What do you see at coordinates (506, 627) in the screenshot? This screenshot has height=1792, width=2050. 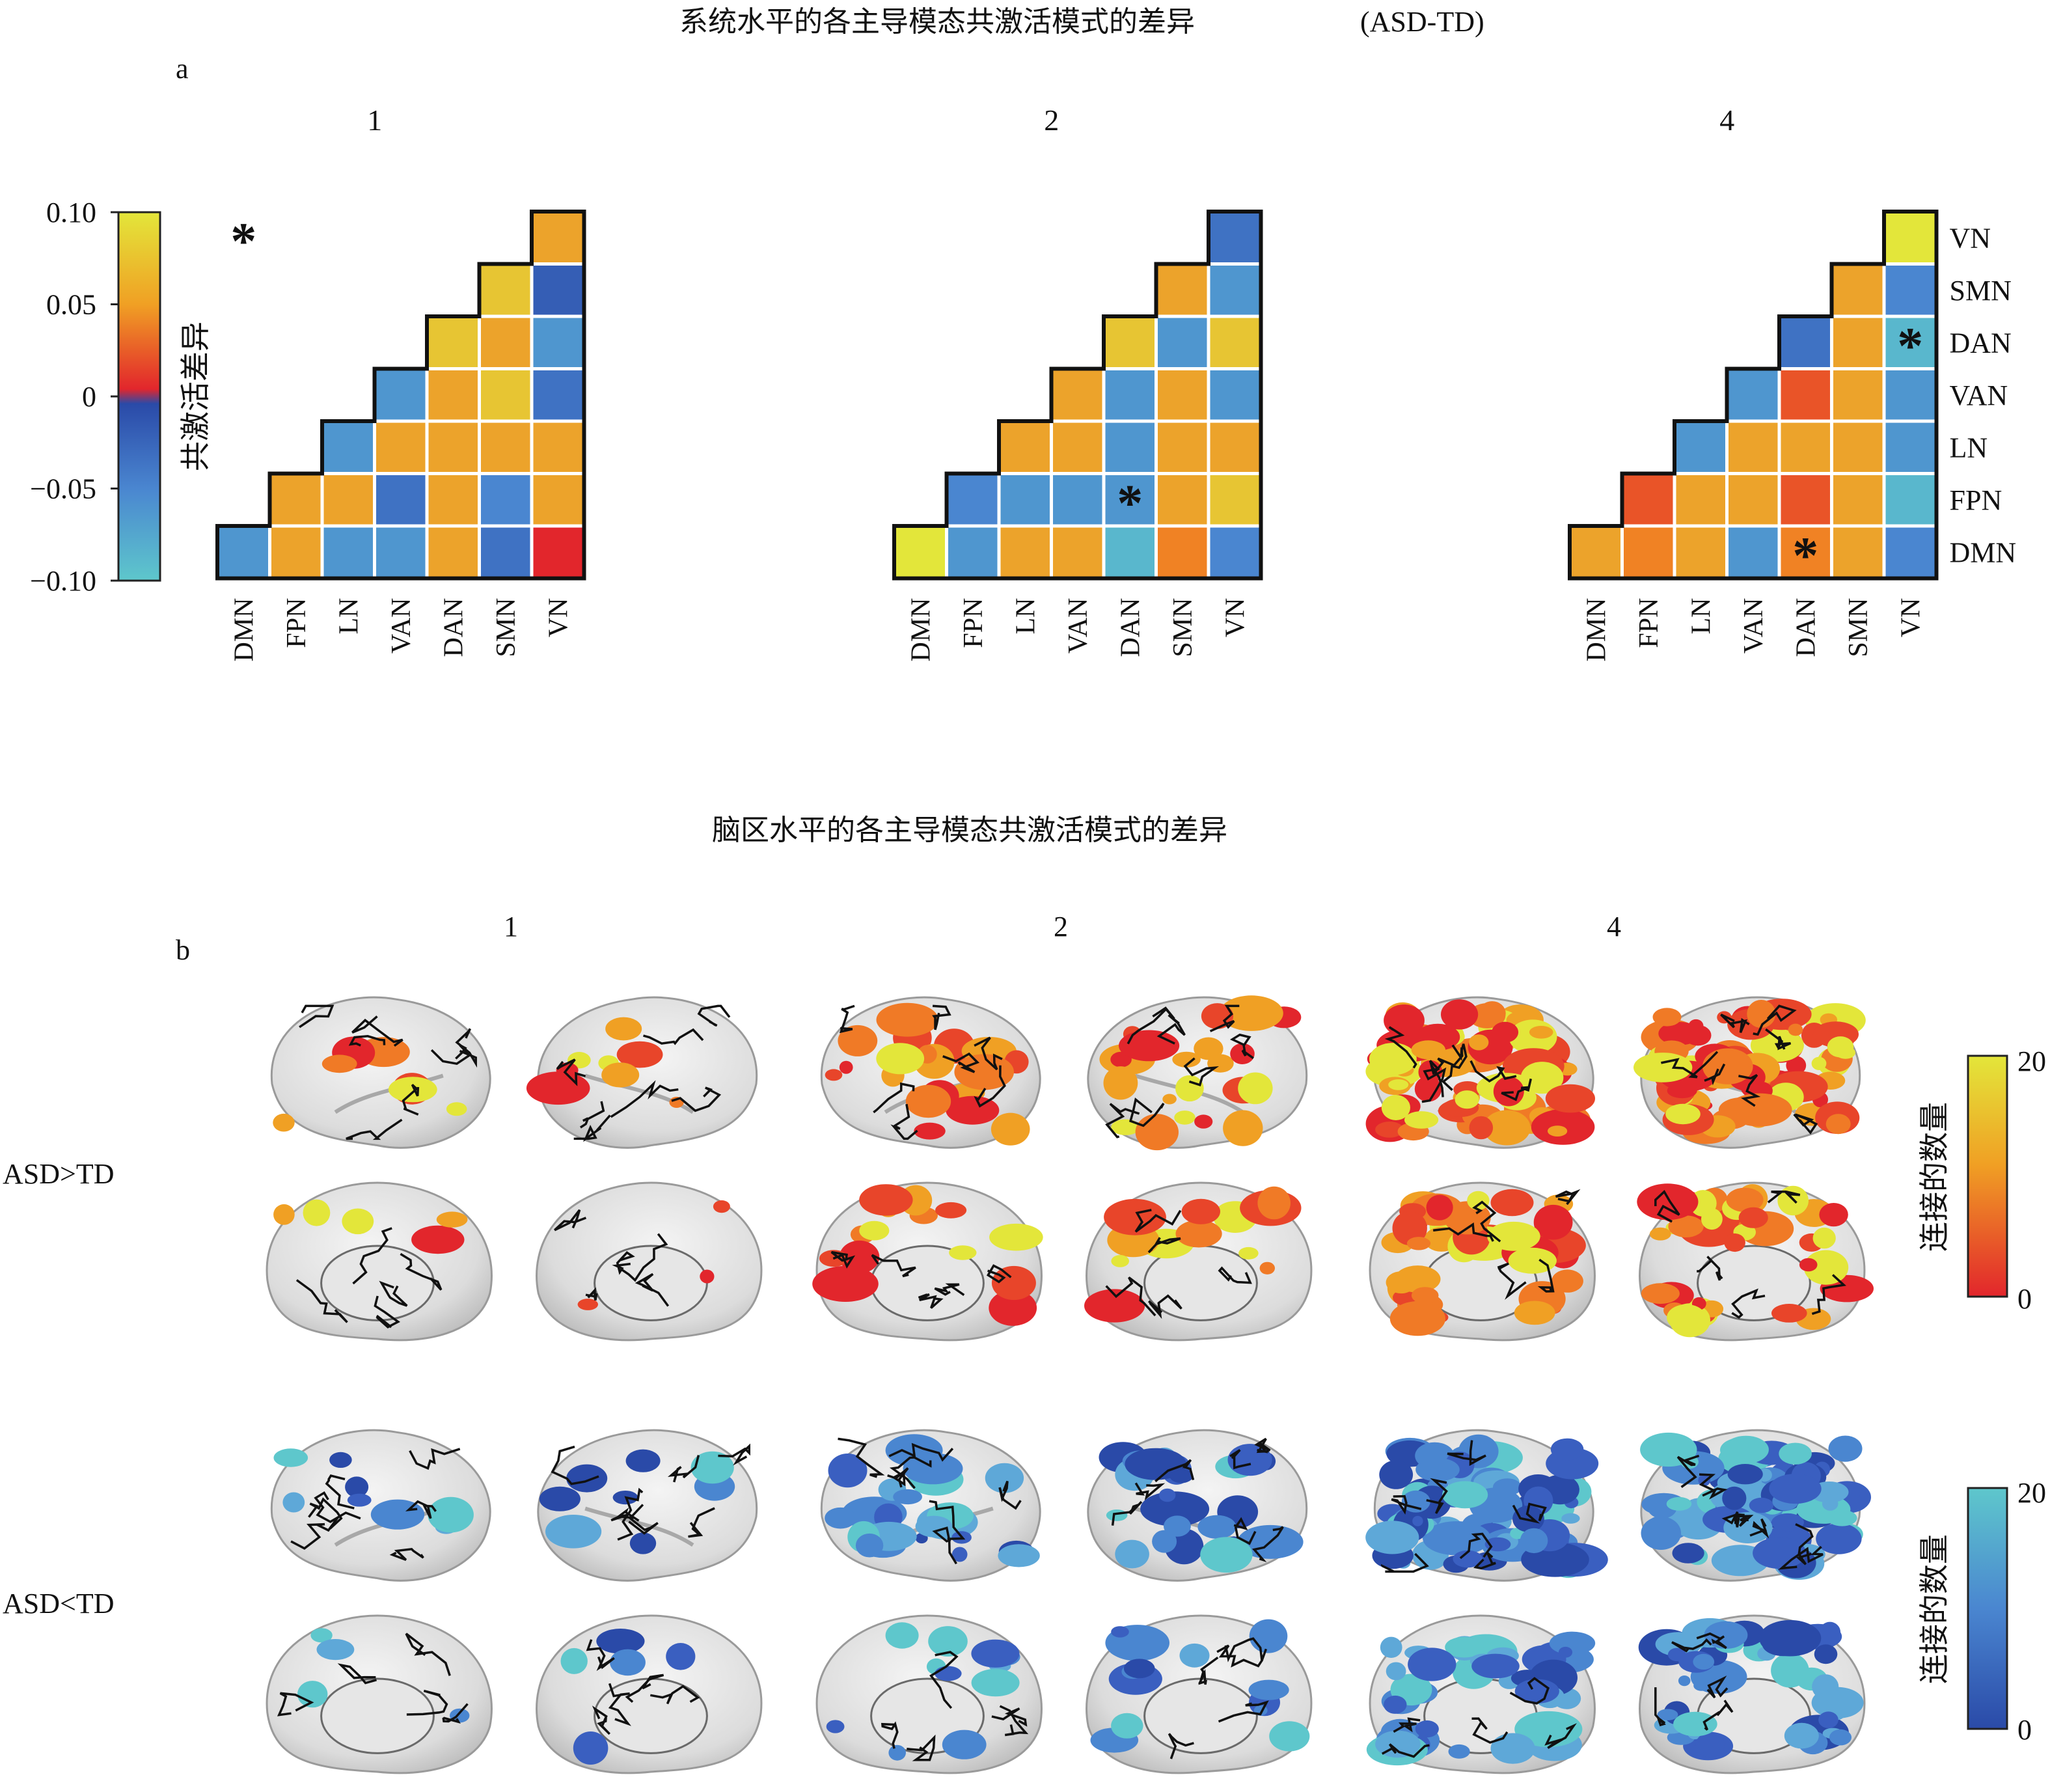 I see `heatmap-x-tick-label: SMN` at bounding box center [506, 627].